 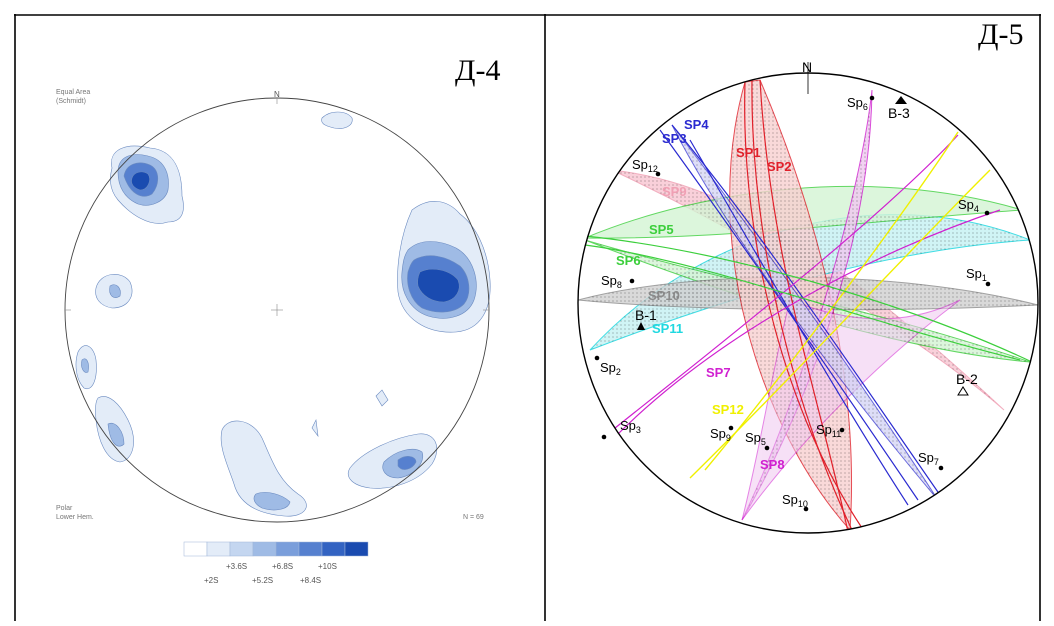 What do you see at coordinates (646, 315) in the screenshot?
I see `borehole-b1-label: B-1` at bounding box center [646, 315].